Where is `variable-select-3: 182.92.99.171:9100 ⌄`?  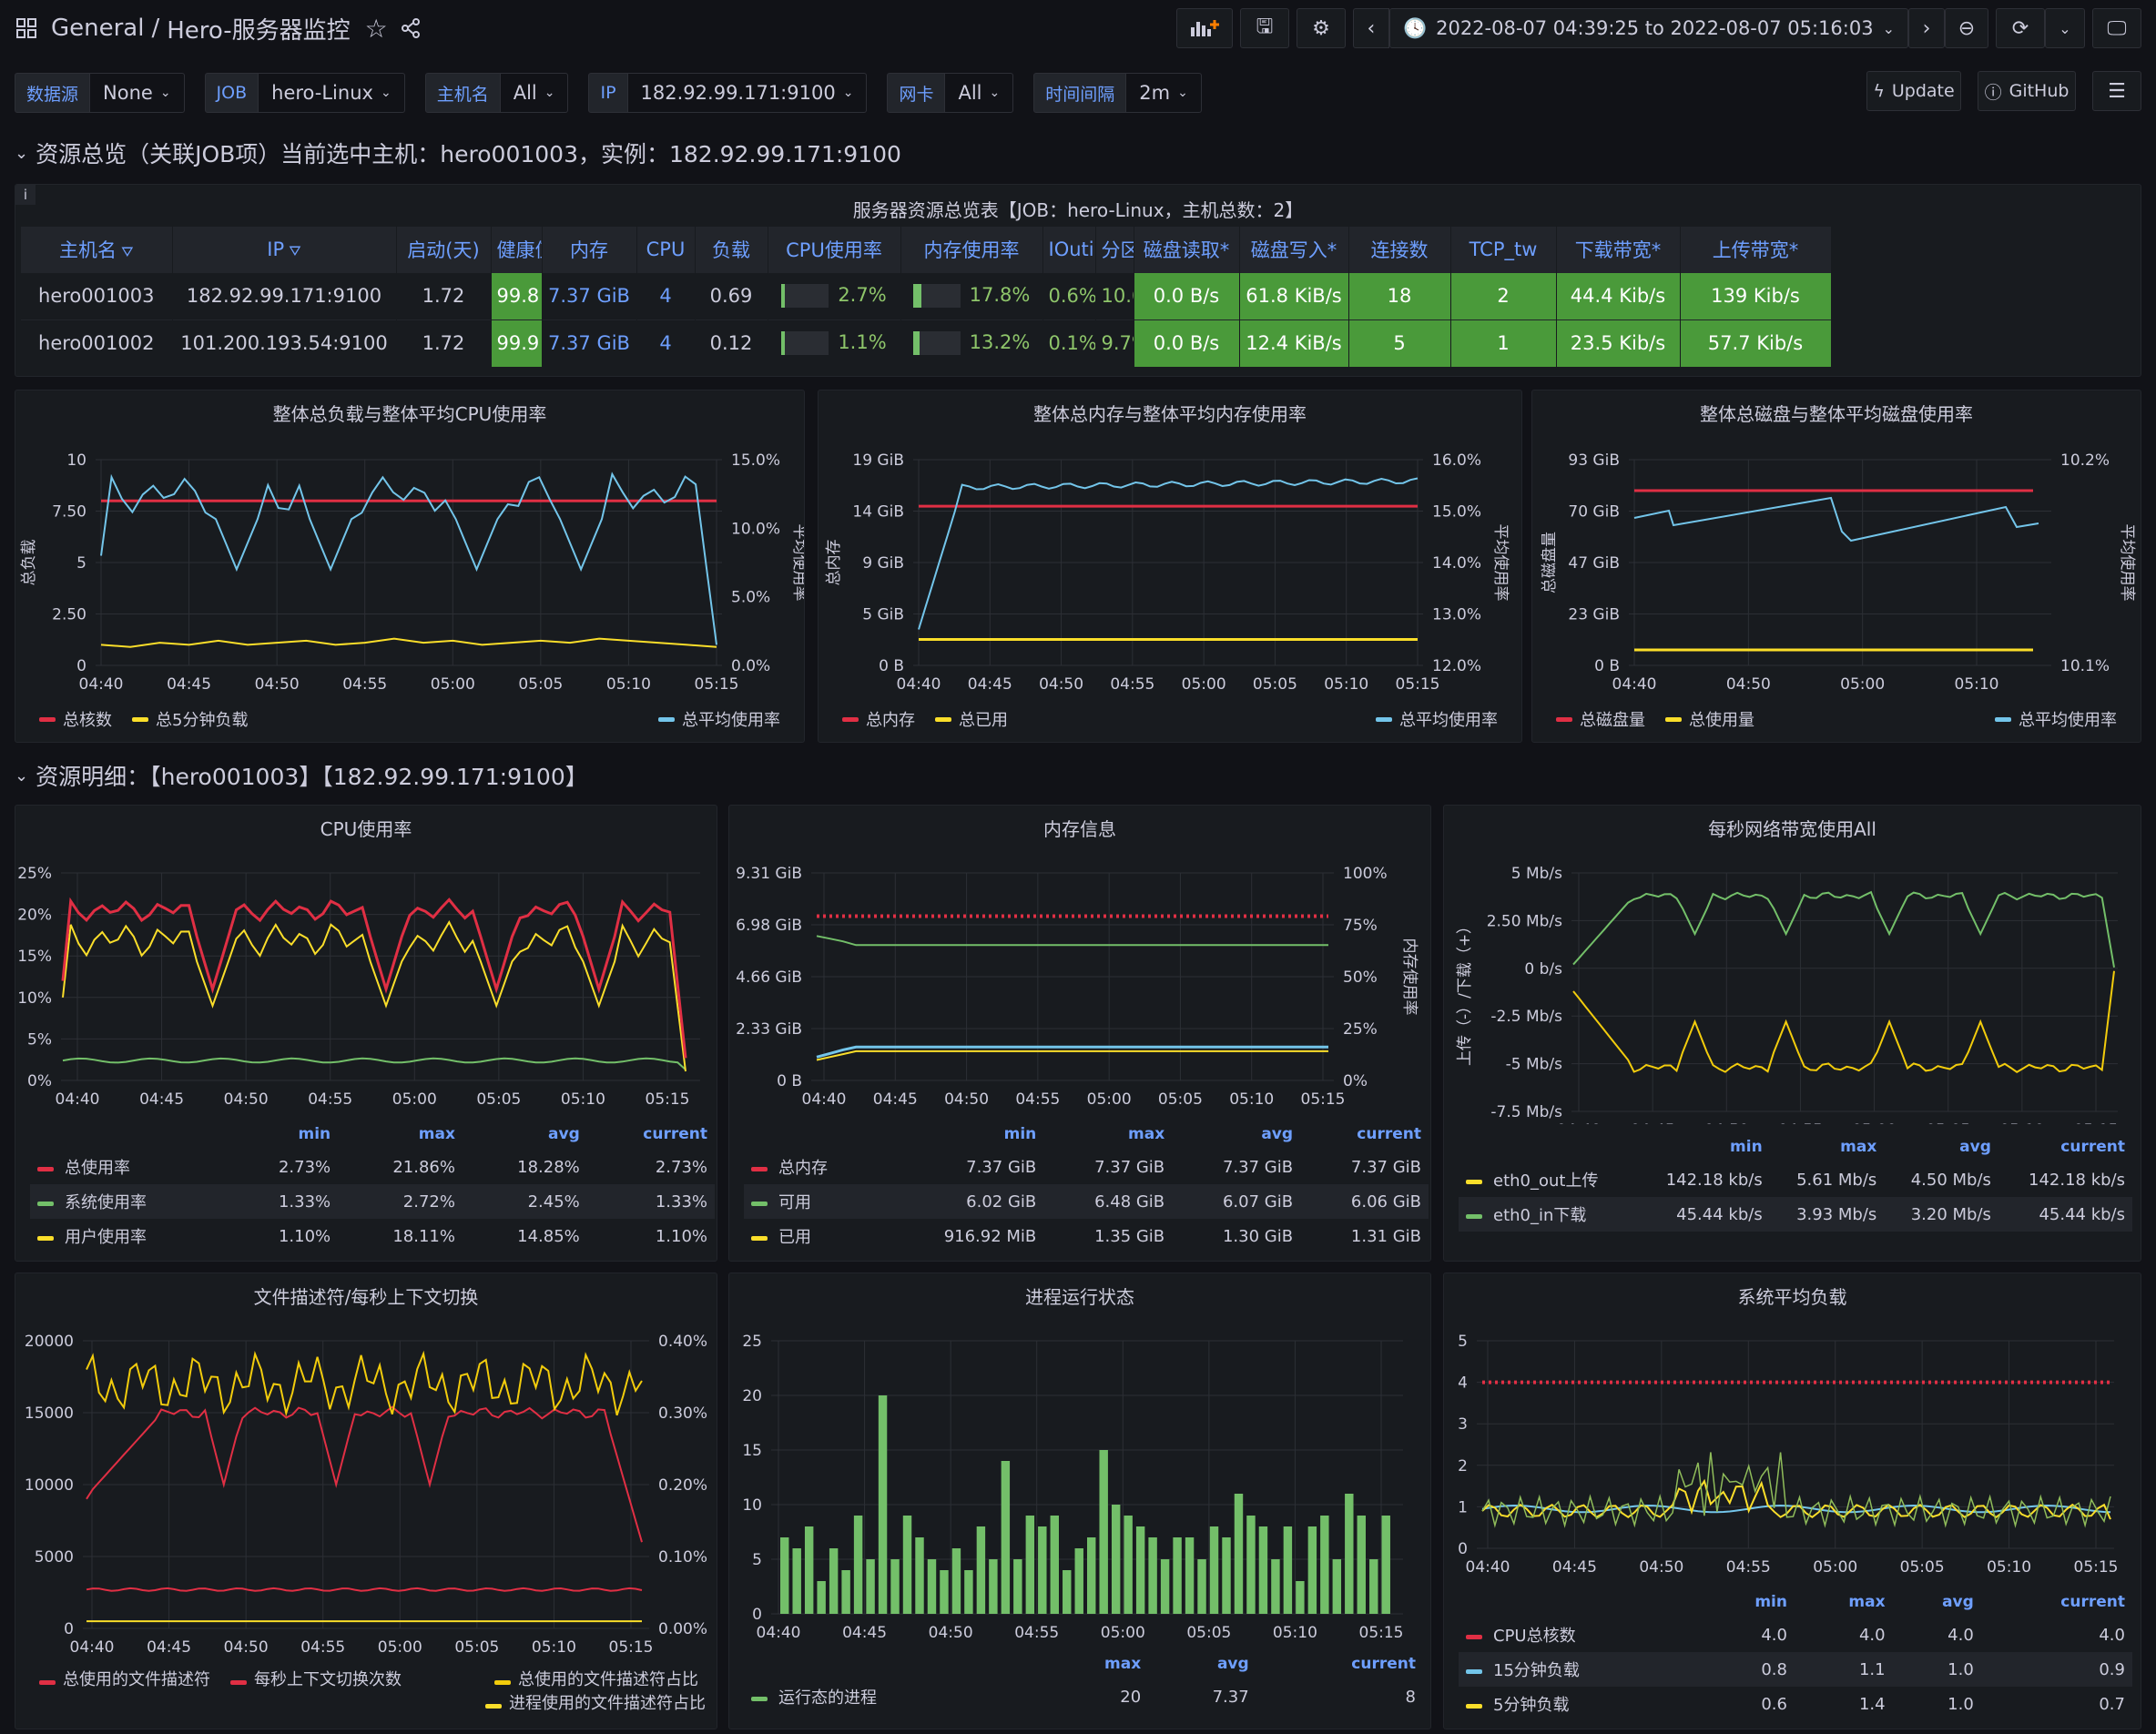
variable-select-3: 182.92.99.171:9100 ⌄ is located at coordinates (747, 93).